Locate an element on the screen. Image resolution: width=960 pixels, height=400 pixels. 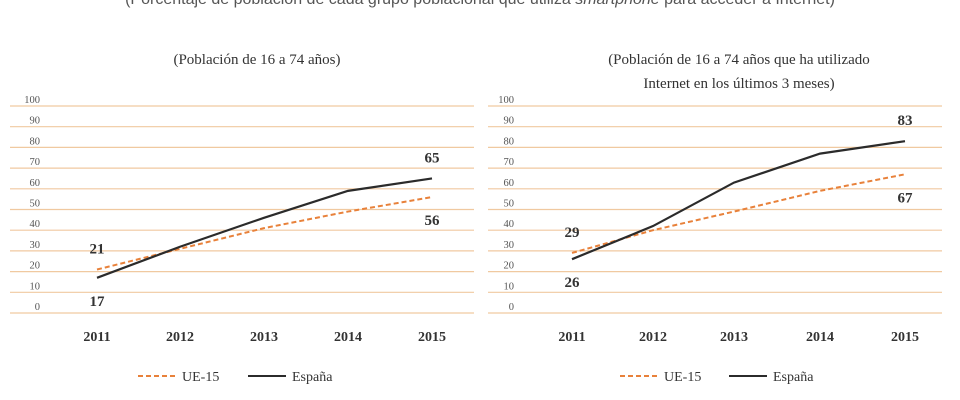
data-label: 29 is located at coordinates (572, 233).